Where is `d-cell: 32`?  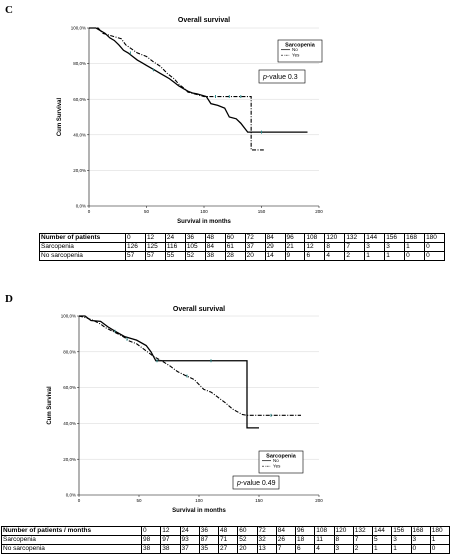
d-cell: 32 is located at coordinates (266, 540).